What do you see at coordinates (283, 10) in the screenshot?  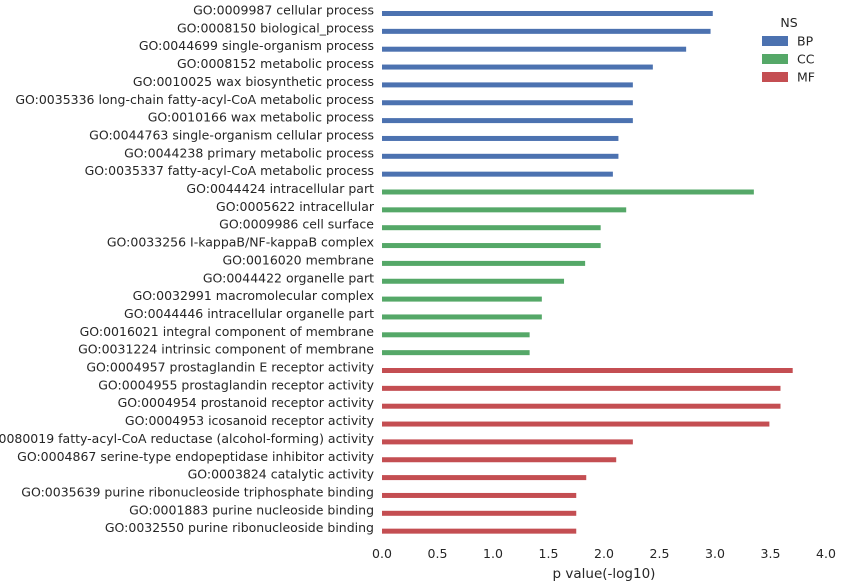 I see `category-label: GO:0009987 cellular process` at bounding box center [283, 10].